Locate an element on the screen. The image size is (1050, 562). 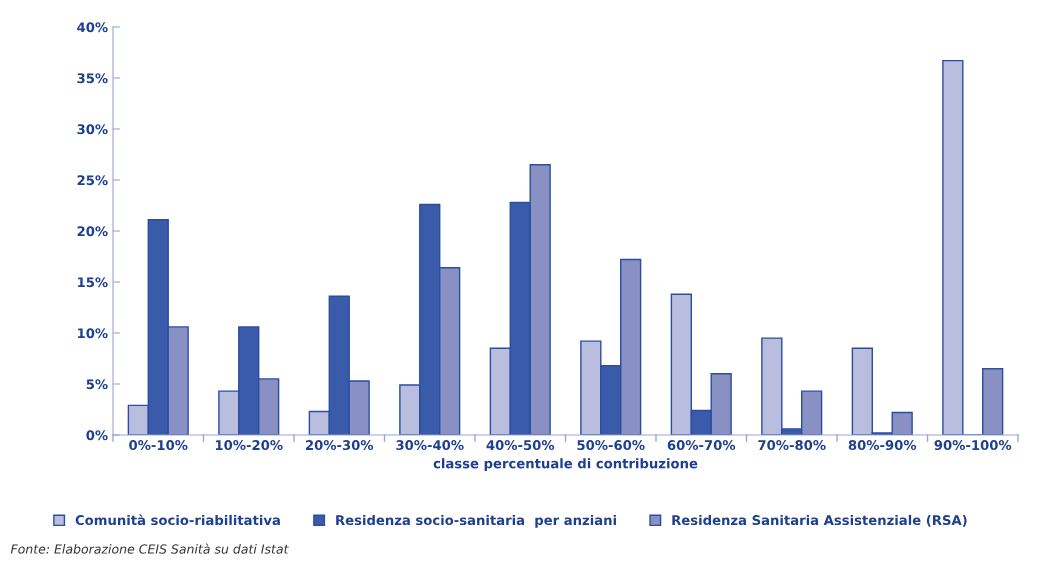
y-tick-label: 5% is located at coordinates (97, 384).